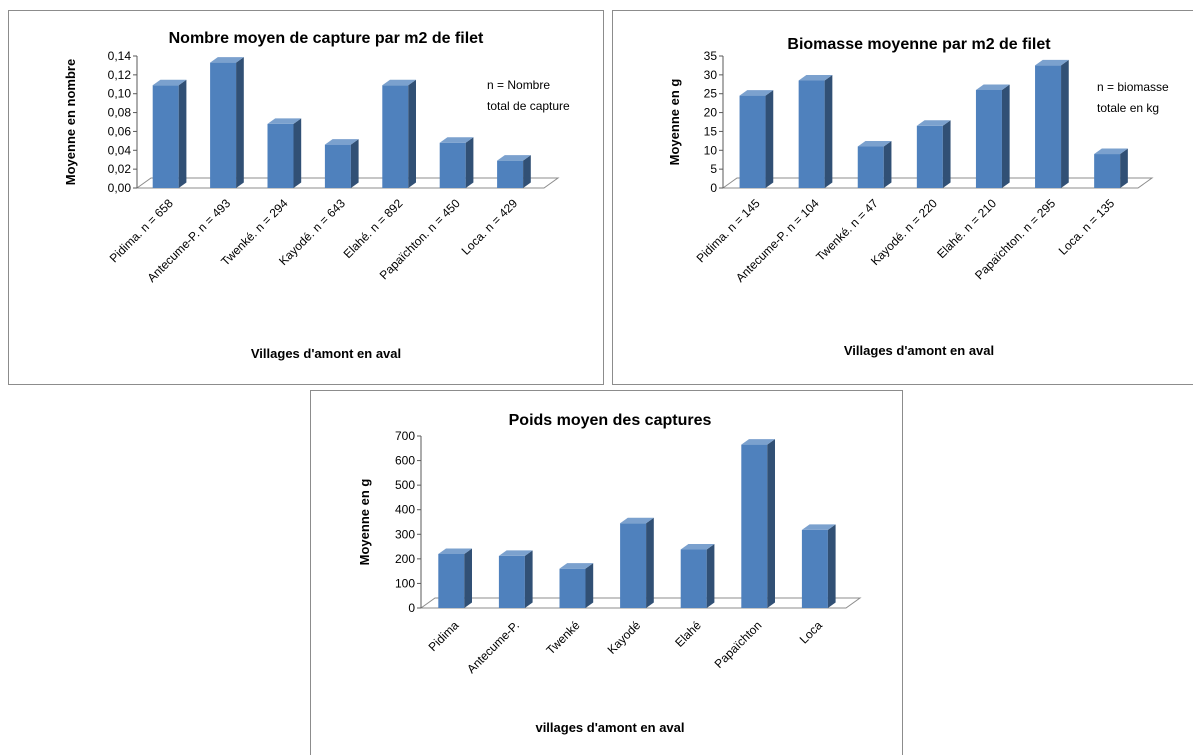 The image size is (1193, 756). What do you see at coordinates (364, 522) in the screenshot?
I see `y-axis-label: Moyenne en g` at bounding box center [364, 522].